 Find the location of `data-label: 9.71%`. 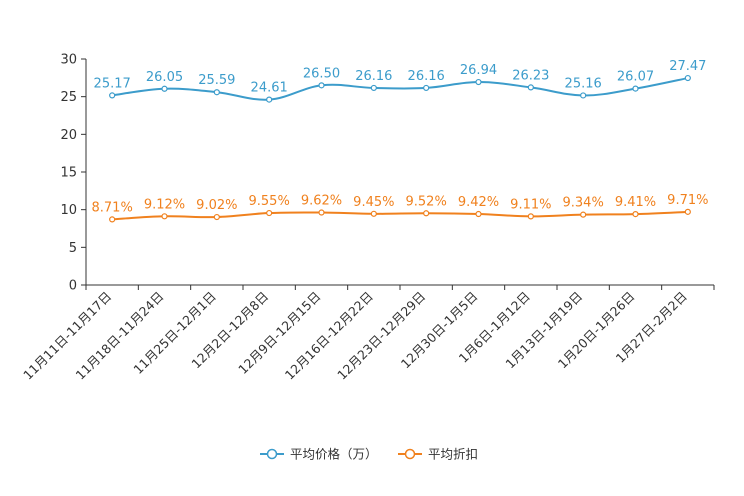

data-label: 9.71% is located at coordinates (687, 200).